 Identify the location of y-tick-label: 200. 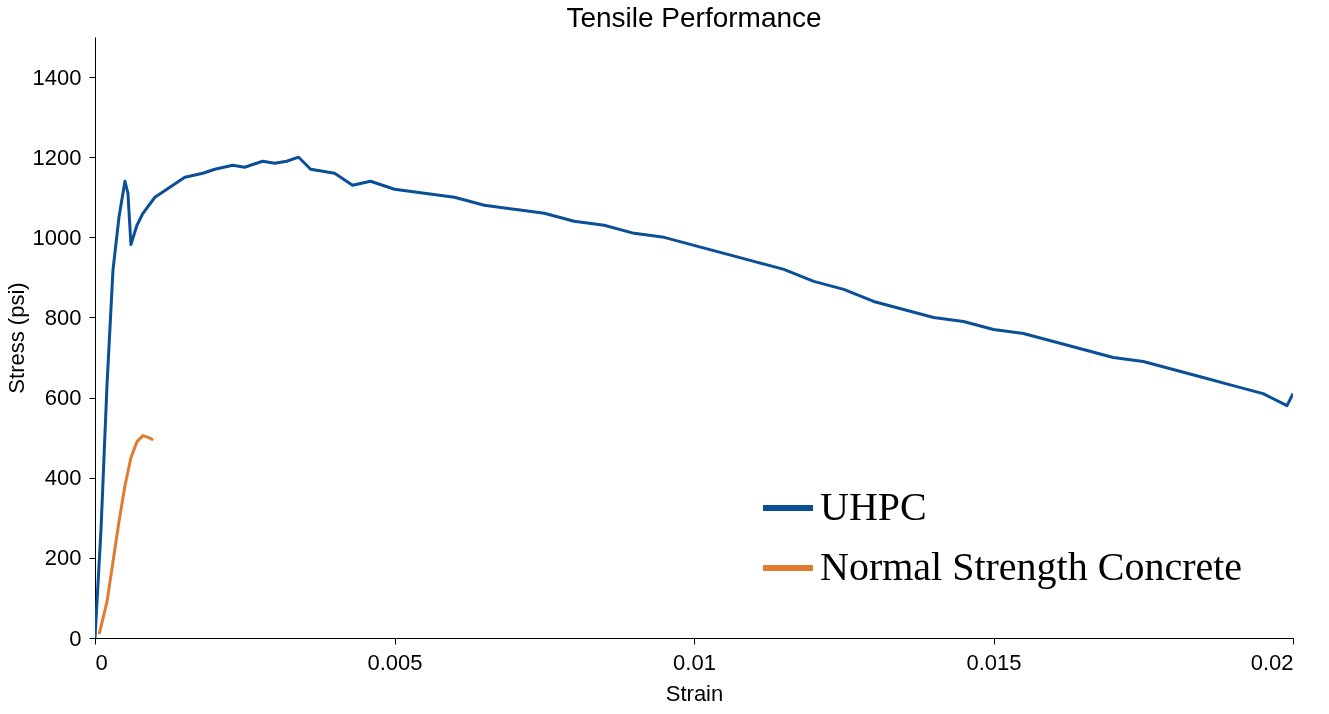
(63, 558).